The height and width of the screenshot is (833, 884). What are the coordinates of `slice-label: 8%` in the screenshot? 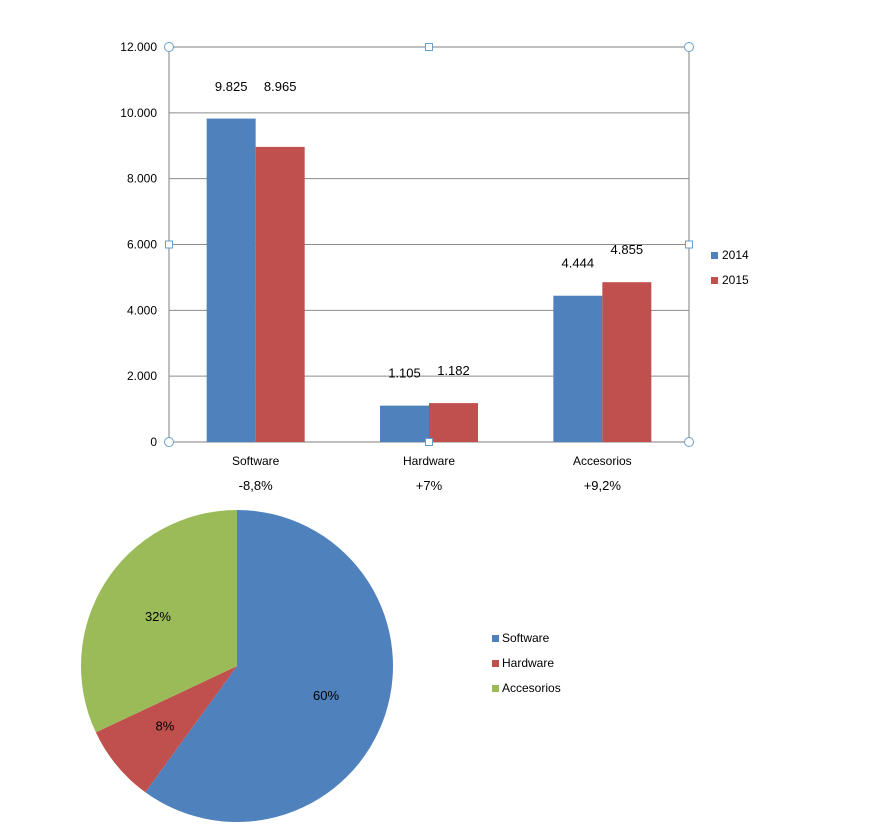 It's located at (164, 726).